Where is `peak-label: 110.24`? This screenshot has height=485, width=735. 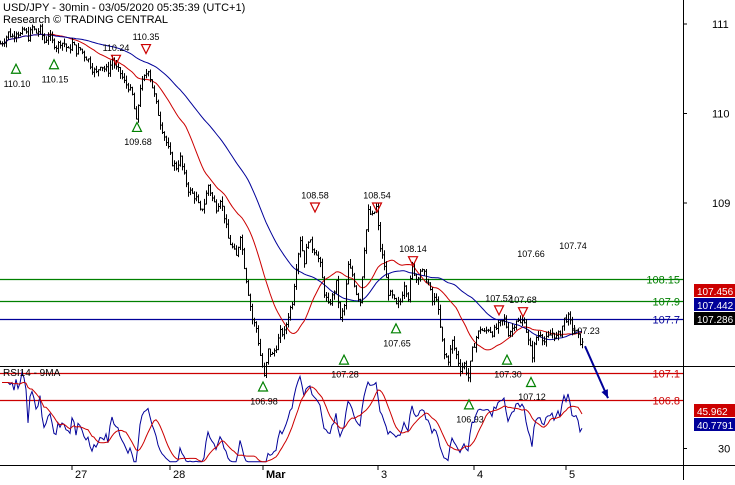 peak-label: 110.24 is located at coordinates (116, 48).